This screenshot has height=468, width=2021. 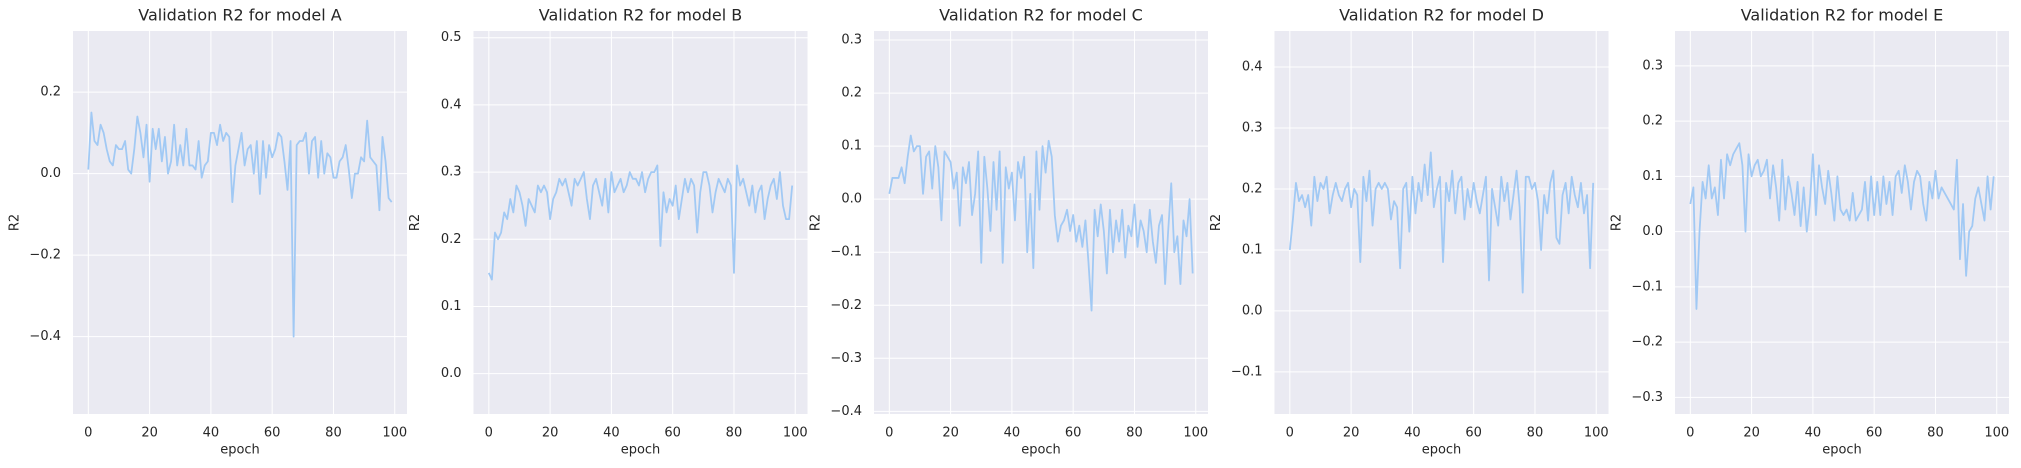 I want to click on chart-title: Validation R2 for model E, so click(x=1842, y=15).